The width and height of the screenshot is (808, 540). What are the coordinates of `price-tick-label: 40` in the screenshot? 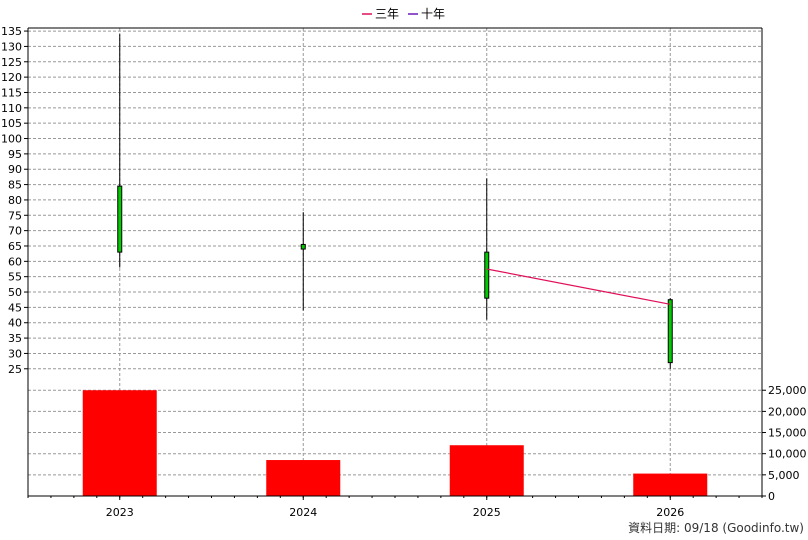 It's located at (15, 323).